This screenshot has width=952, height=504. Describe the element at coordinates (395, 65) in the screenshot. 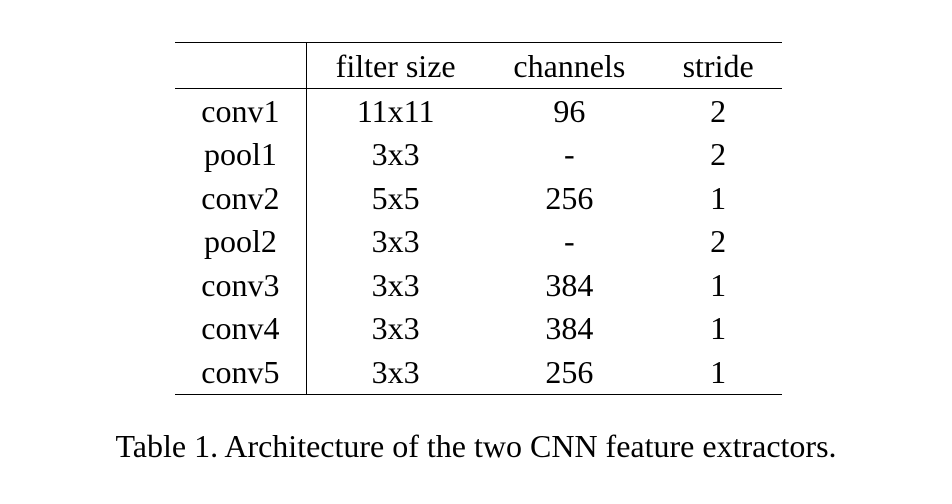

I see `header-filter-size: filter size` at that location.